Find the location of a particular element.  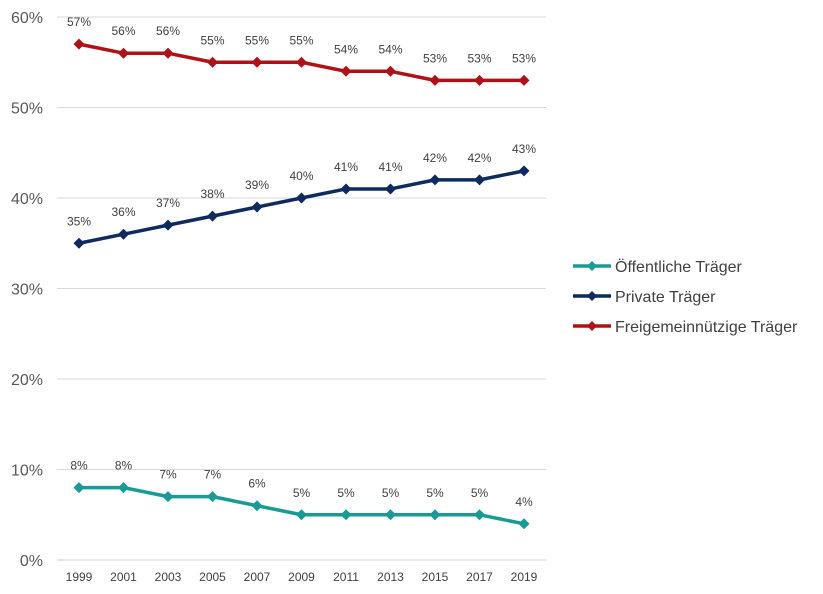

data-label: 4% is located at coordinates (524, 502).